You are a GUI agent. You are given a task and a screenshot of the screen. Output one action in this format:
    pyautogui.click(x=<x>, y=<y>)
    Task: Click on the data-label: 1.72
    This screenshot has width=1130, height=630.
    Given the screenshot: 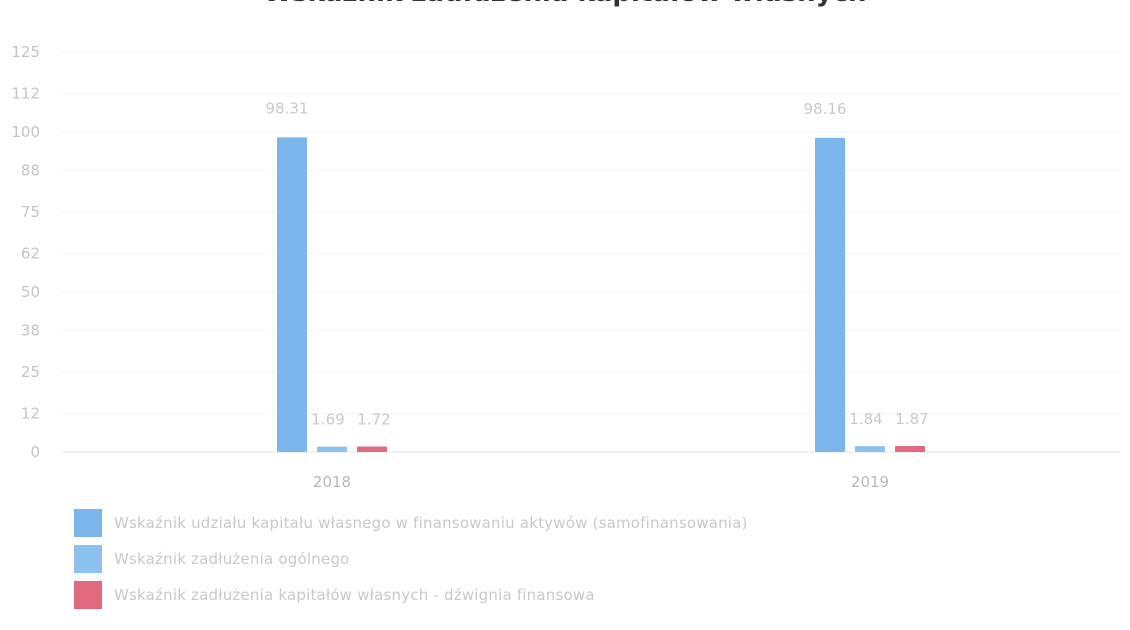 What is the action you would take?
    pyautogui.click(x=373, y=420)
    